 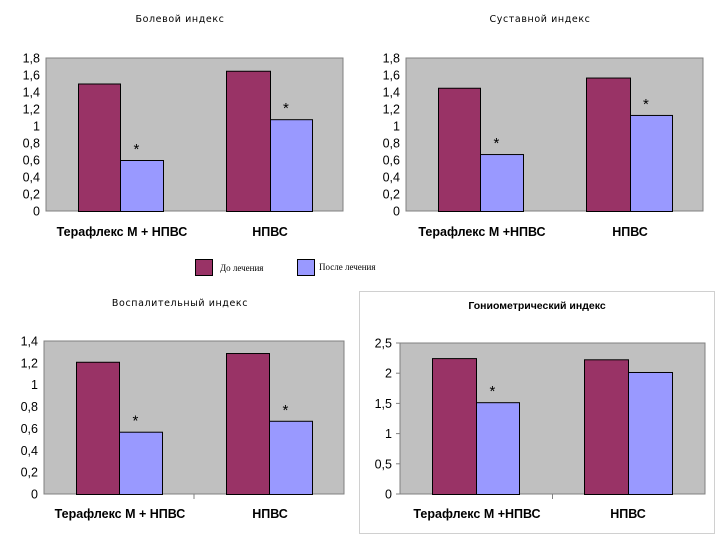 I want to click on legend-swatch-before, so click(x=204, y=267).